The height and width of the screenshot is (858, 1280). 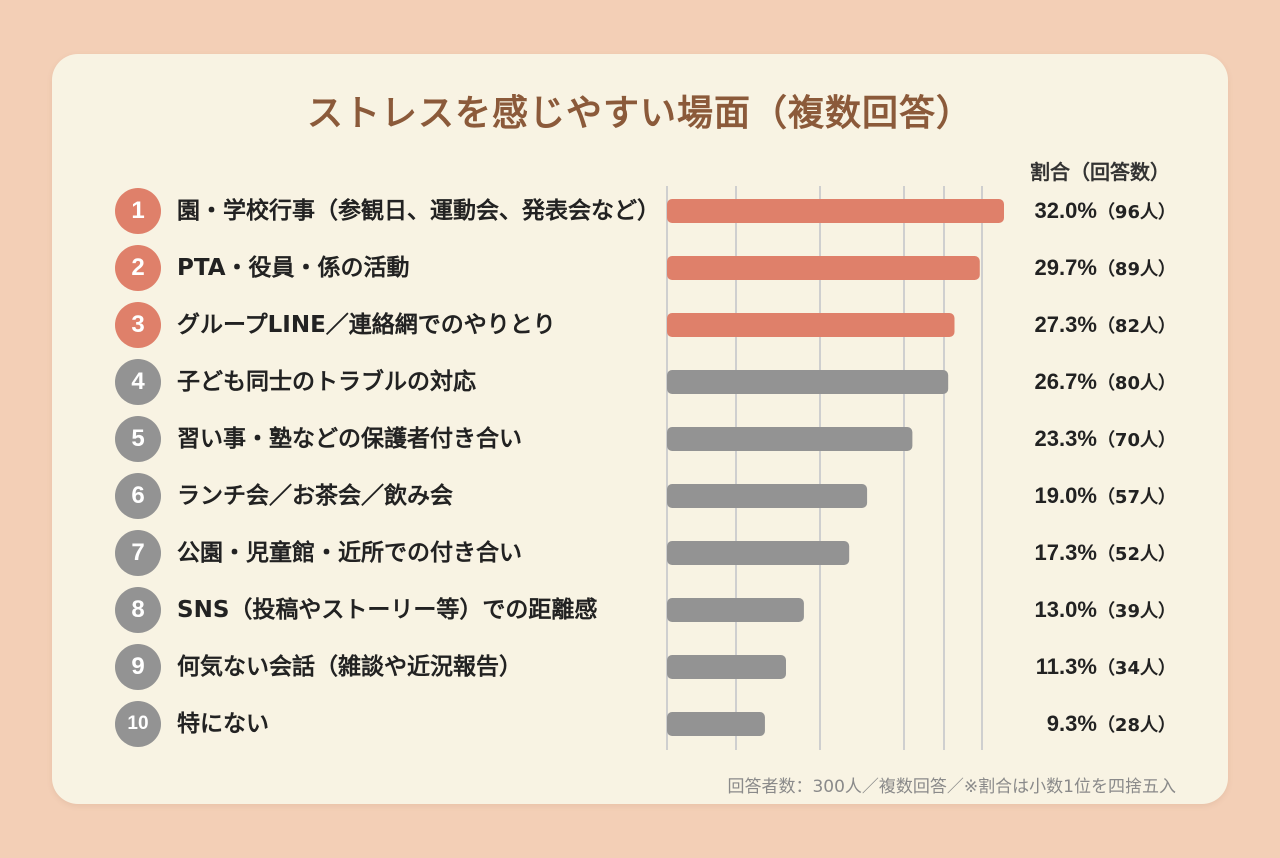 What do you see at coordinates (138, 553) in the screenshot?
I see `rank-badge: 7` at bounding box center [138, 553].